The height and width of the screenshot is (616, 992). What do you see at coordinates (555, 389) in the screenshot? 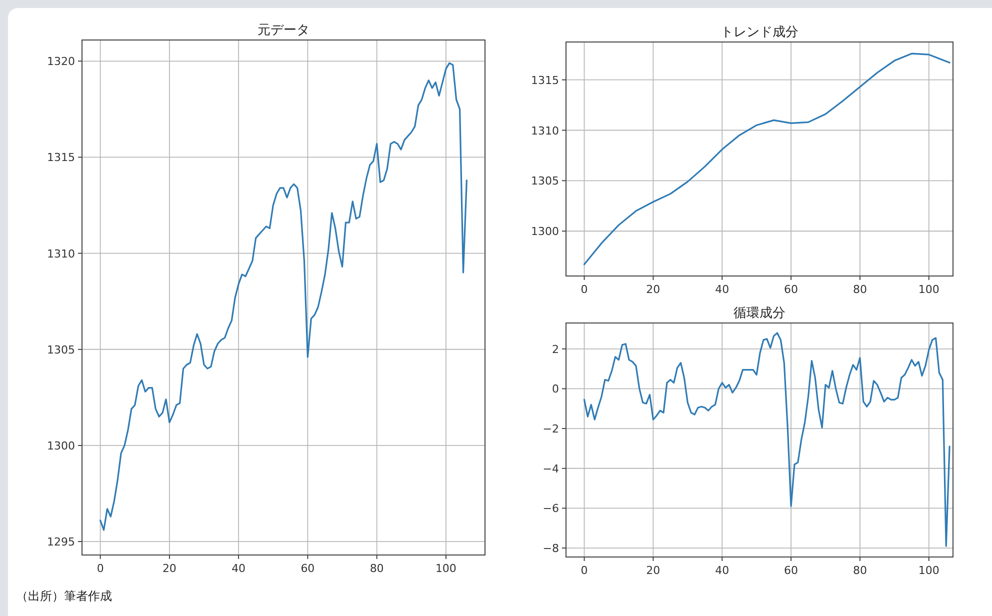
I see `y-tick-label: 0` at bounding box center [555, 389].